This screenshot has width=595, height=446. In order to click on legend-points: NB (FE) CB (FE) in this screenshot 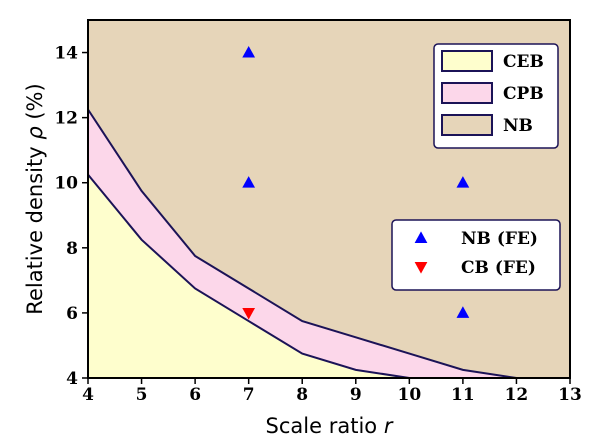, I will do `click(476, 255)`.